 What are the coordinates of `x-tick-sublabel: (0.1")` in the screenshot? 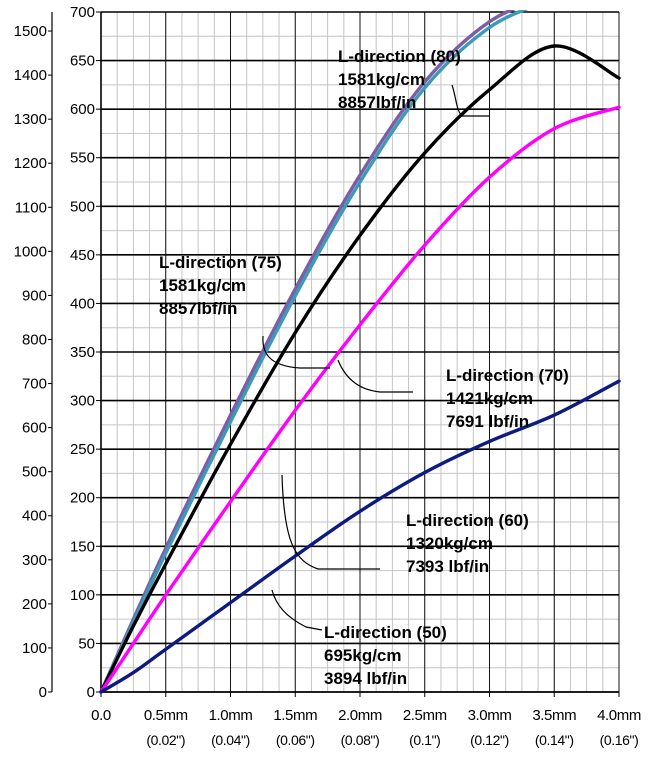 It's located at (424, 740).